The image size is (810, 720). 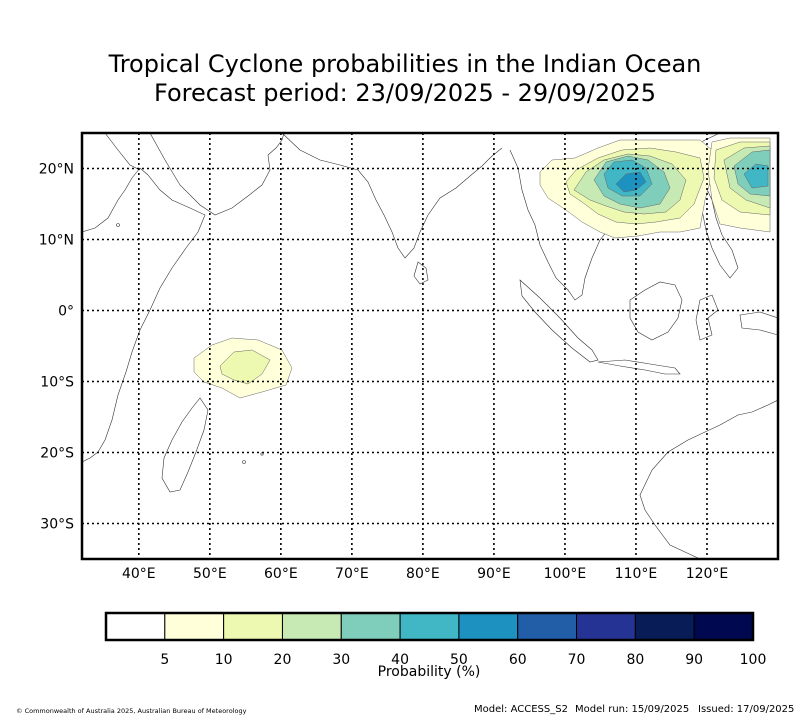 I want to click on colorbar-tick-label: 70, so click(x=577, y=660).